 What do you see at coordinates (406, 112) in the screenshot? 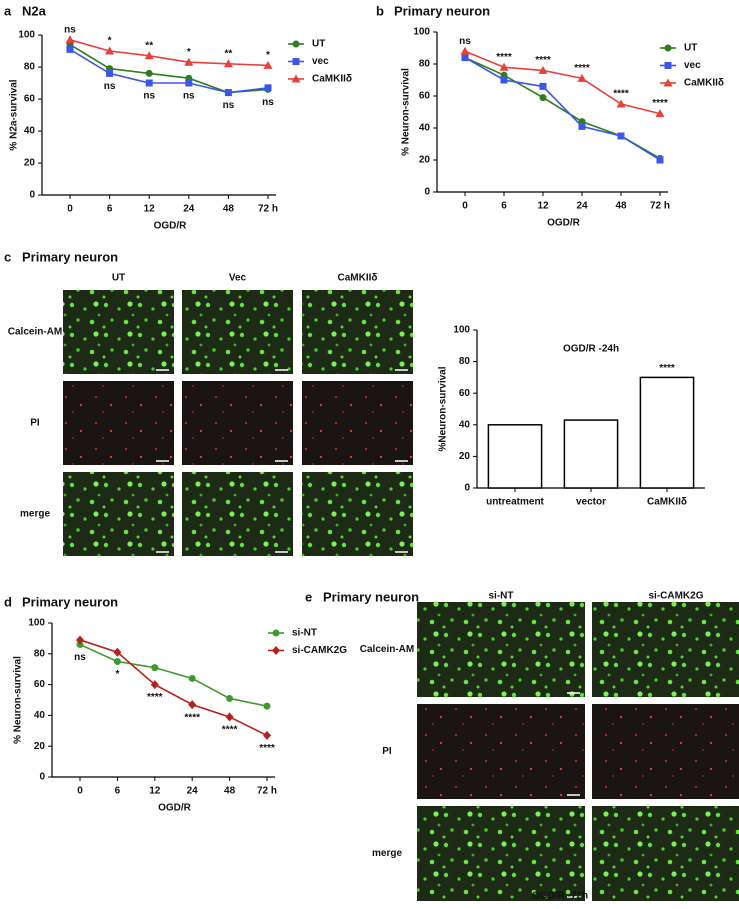
I see `y-axis-label: % Neuron-survival` at bounding box center [406, 112].